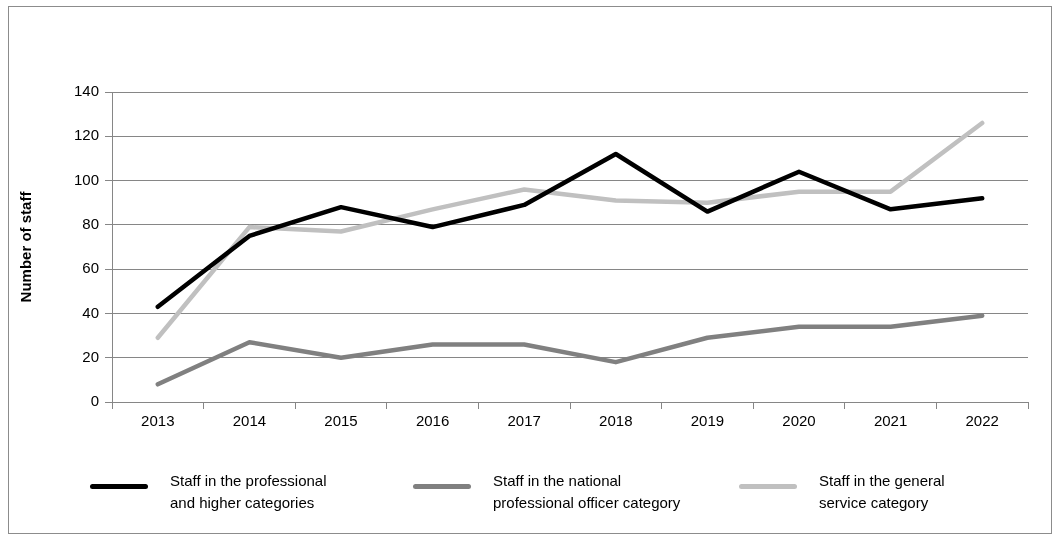 The width and height of the screenshot is (1062, 543). I want to click on legend-label: Staff in the general service category, so click(882, 492).